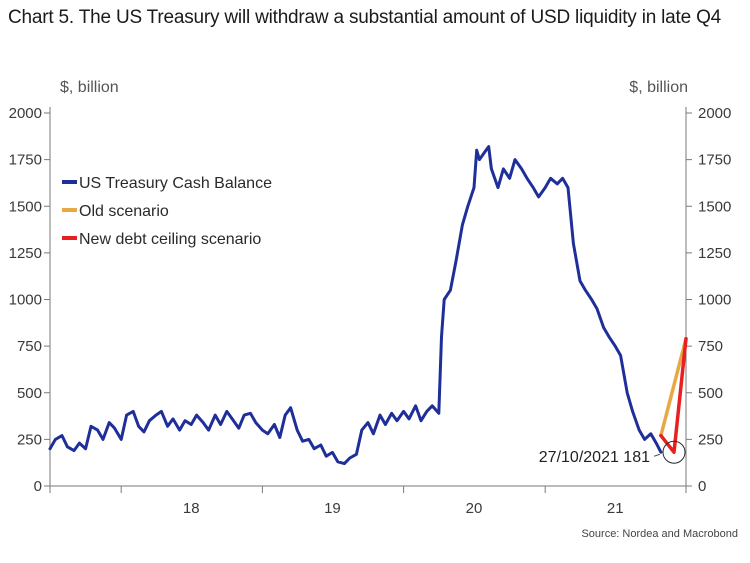 This screenshot has width=750, height=563. What do you see at coordinates (124, 211) in the screenshot?
I see `legend-label: Old scenario` at bounding box center [124, 211].